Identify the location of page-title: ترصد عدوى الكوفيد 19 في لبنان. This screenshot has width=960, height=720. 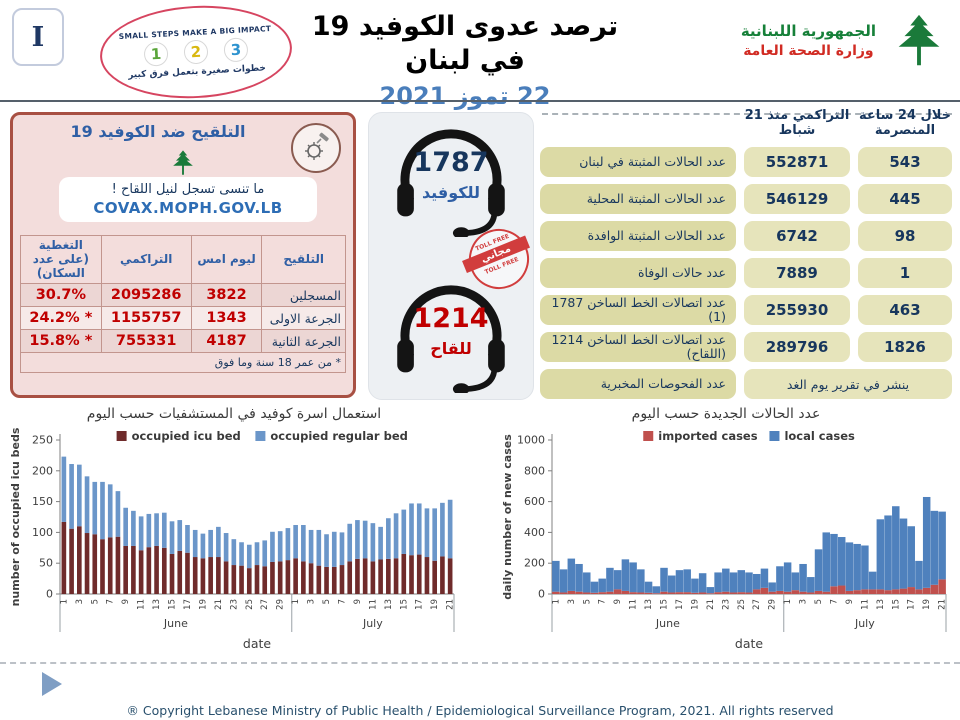
(465, 43).